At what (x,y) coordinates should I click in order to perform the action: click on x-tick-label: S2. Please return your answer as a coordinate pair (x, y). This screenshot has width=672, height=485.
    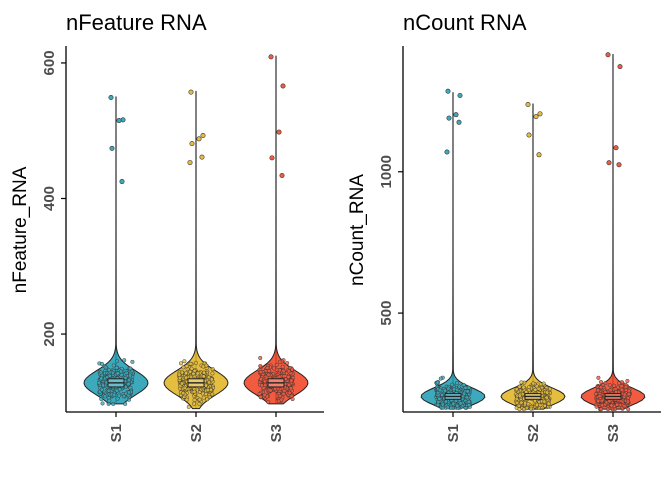
    Looking at the image, I should click on (533, 433).